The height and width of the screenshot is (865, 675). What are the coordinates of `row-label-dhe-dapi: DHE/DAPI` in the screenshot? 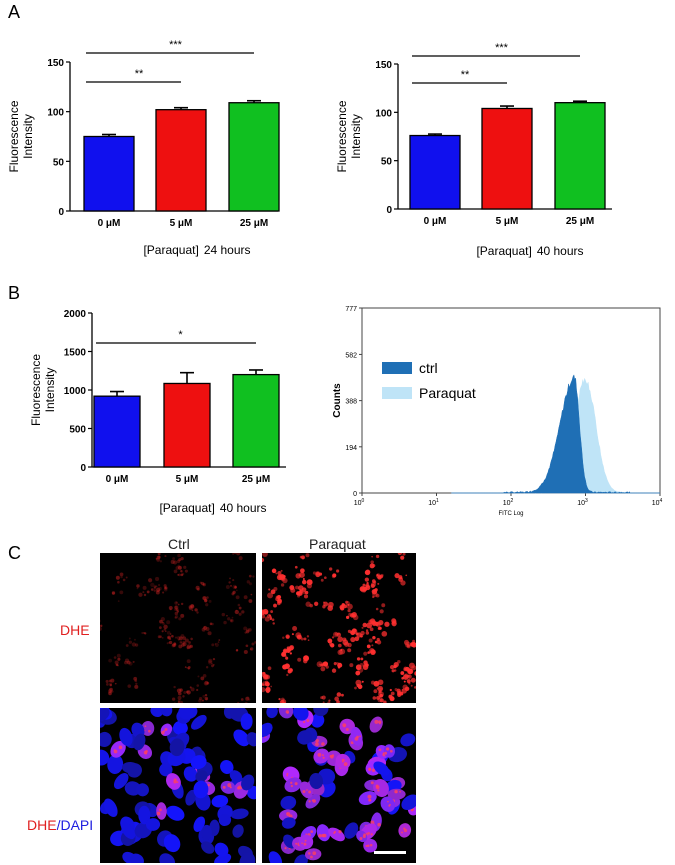 It's located at (60, 825).